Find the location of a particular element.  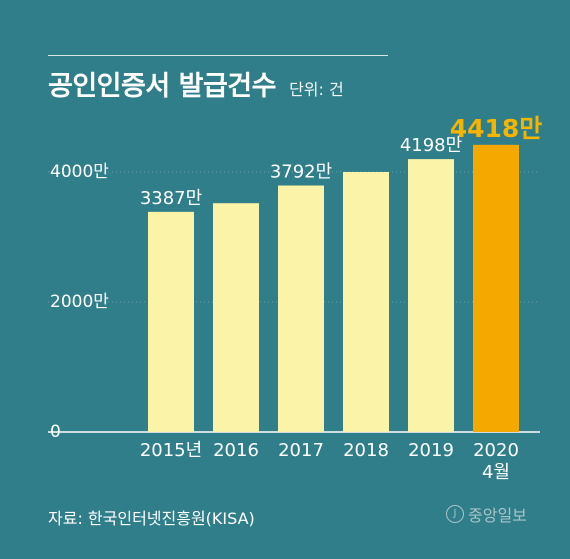

x-tick-label: 4월 is located at coordinates (496, 472).